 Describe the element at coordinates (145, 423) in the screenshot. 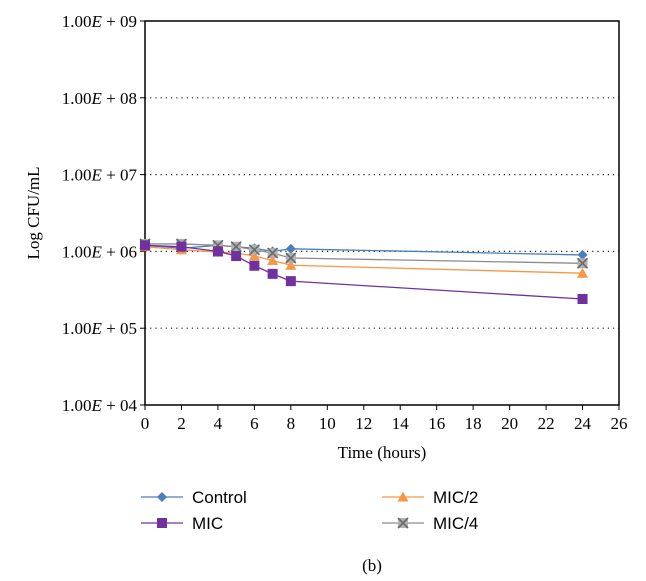

I see `x-tick-label: 0` at that location.